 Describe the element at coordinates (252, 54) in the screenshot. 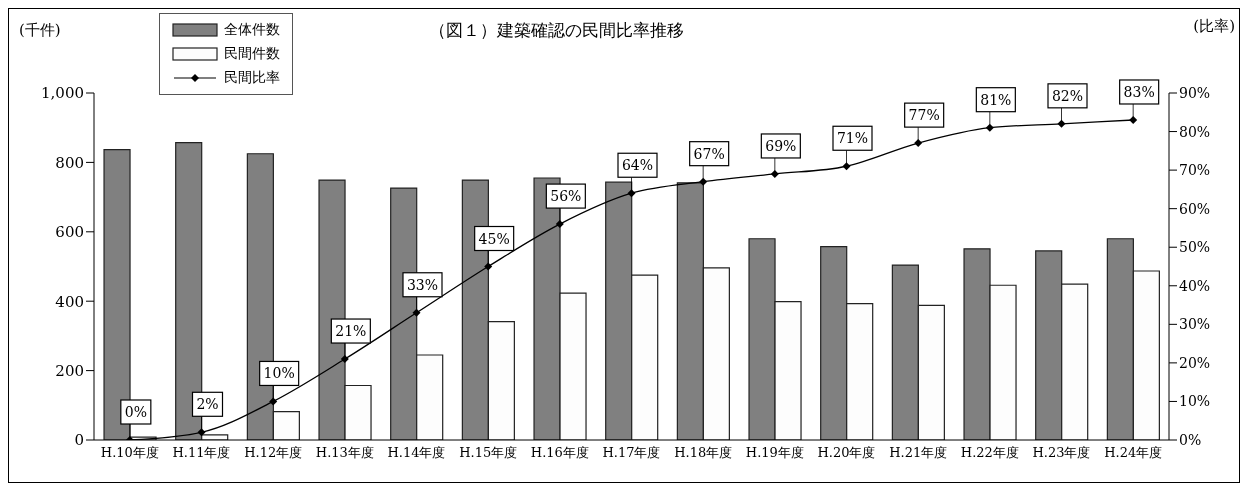

I see `legend-label: 民間件数` at that location.